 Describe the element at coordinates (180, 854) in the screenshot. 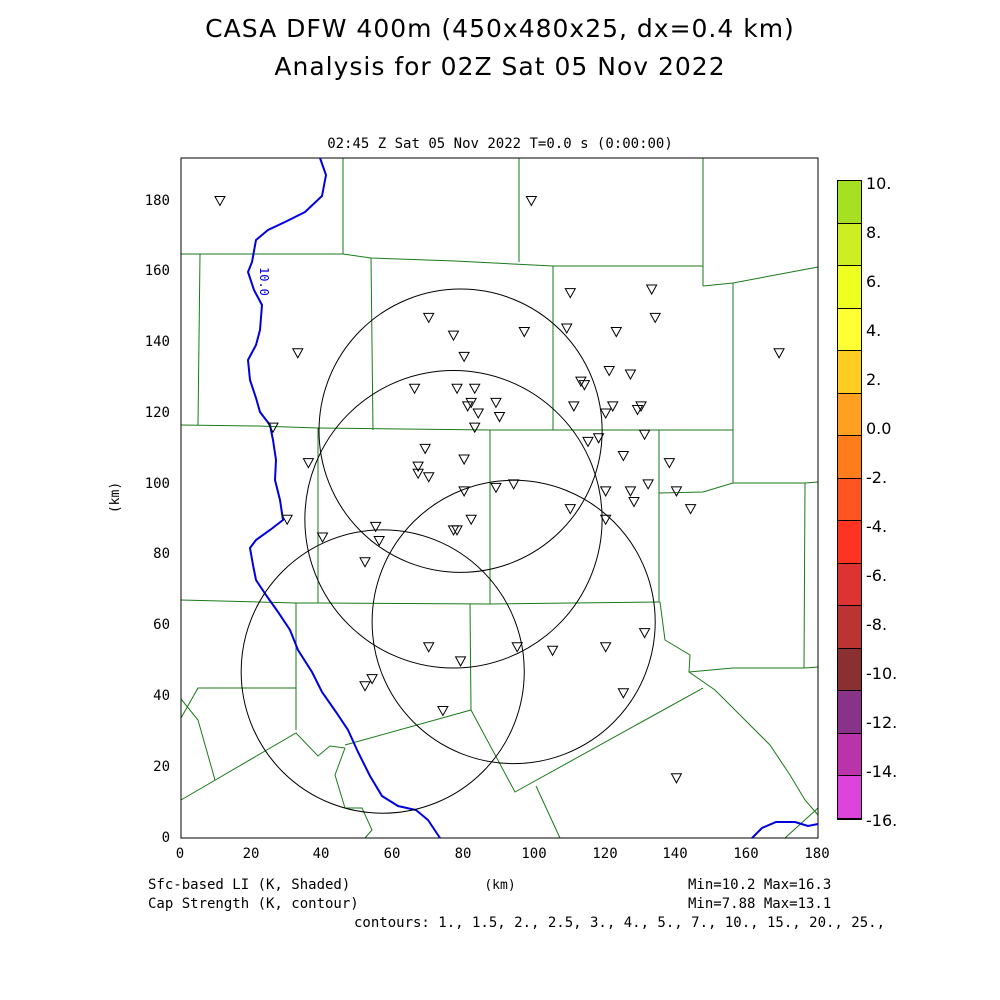

I see `x-tick-0: 0` at that location.